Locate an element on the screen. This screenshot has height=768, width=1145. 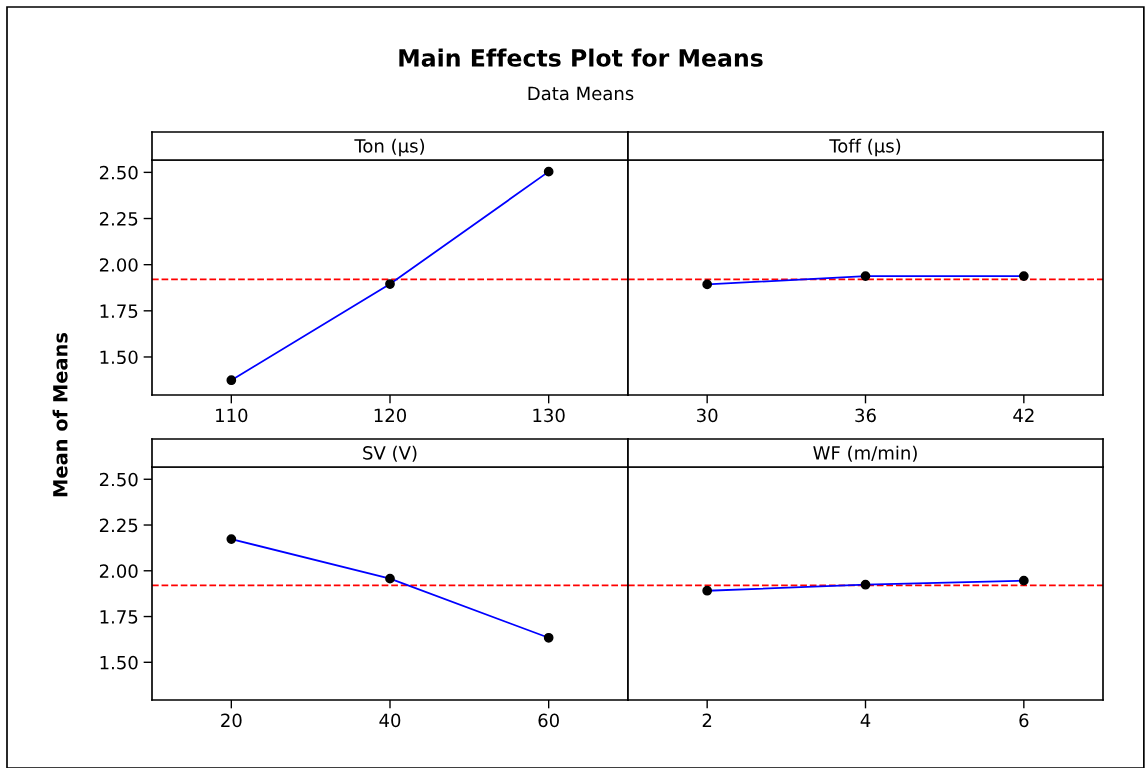
chart-title: Ton (µs) is located at coordinates (389, 147).